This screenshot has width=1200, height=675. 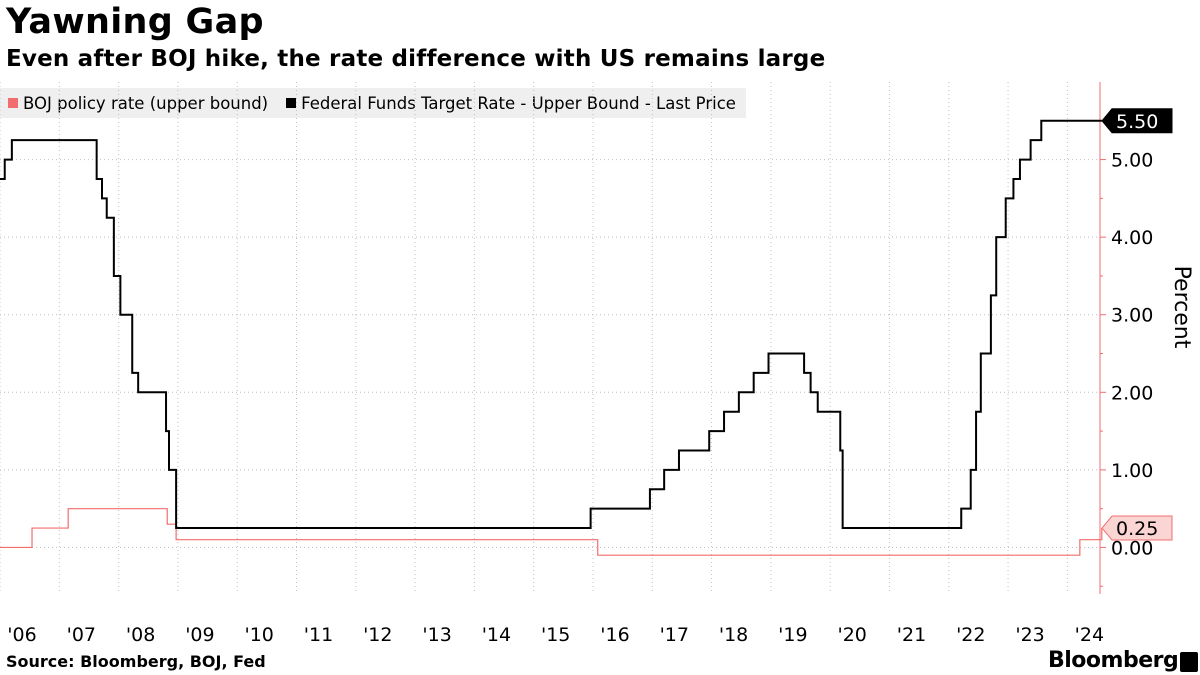 I want to click on x-tick-label: '21, so click(x=911, y=635).